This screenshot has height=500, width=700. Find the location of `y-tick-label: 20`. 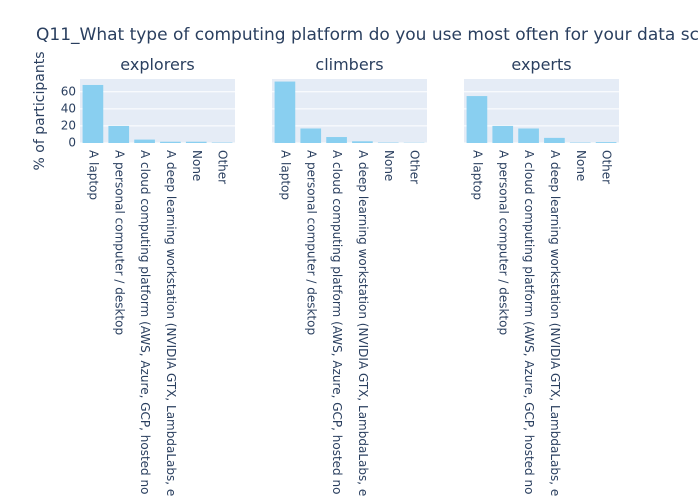

y-tick-label: 20 is located at coordinates (68, 125).